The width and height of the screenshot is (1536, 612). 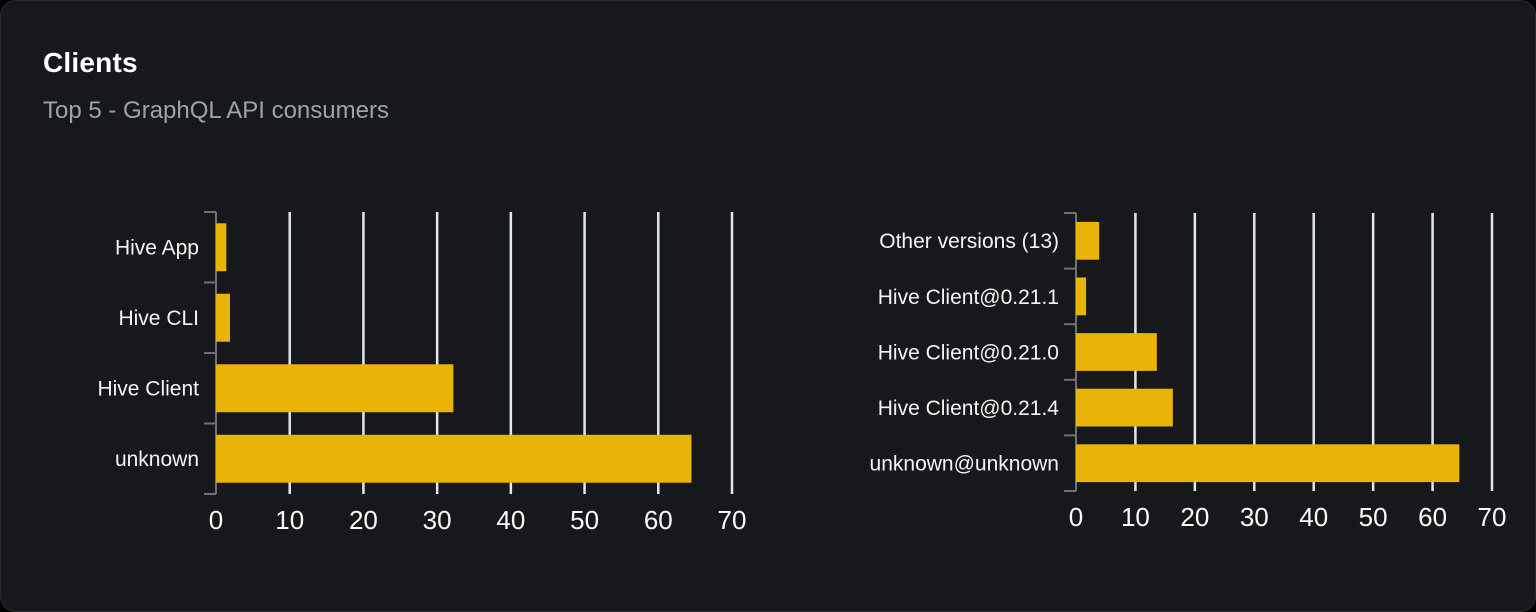 I want to click on bar-other-versions-13-, so click(x=1088, y=240).